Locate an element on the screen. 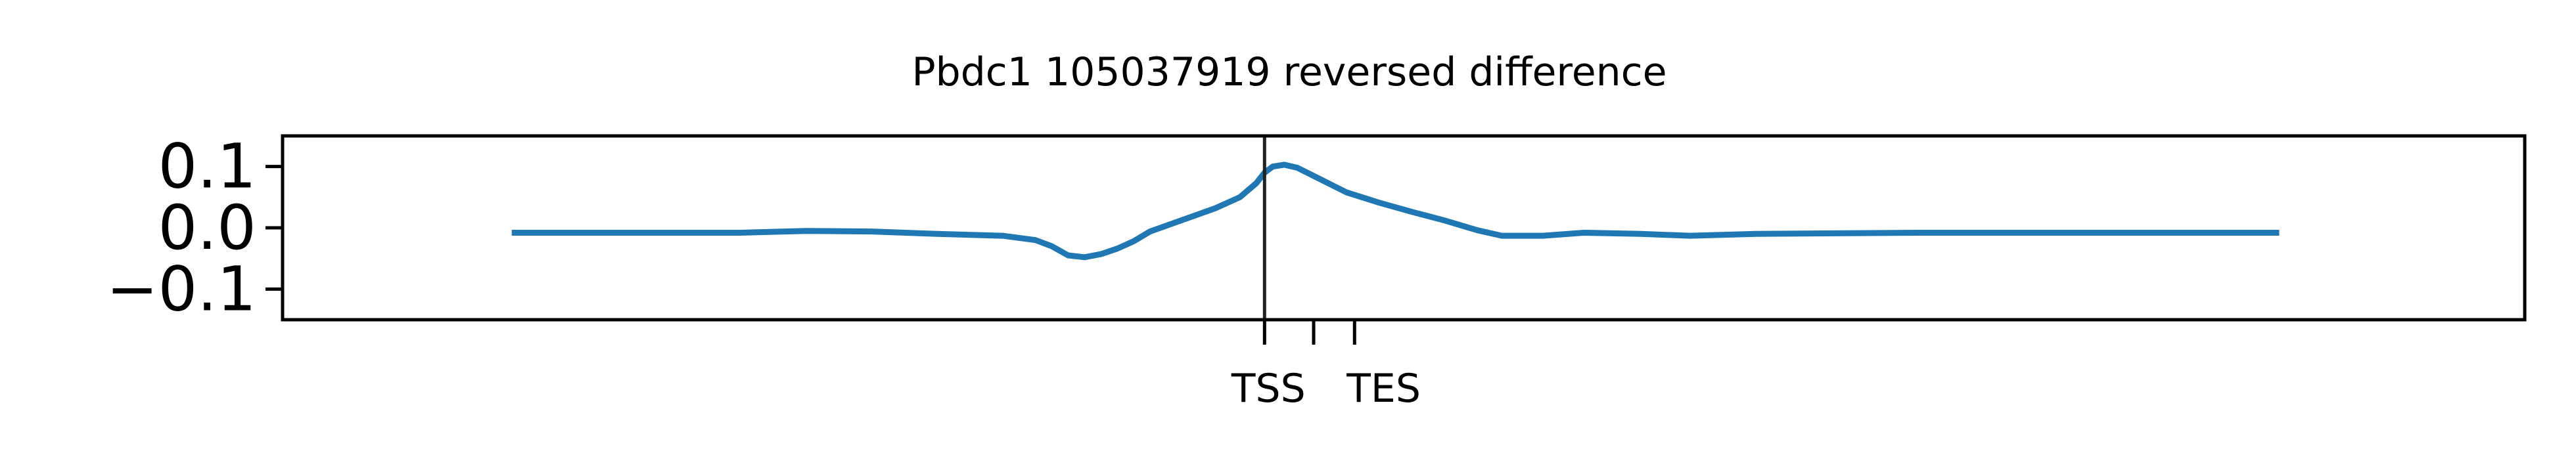 The width and height of the screenshot is (2576, 474). series-line is located at coordinates (1396, 211).